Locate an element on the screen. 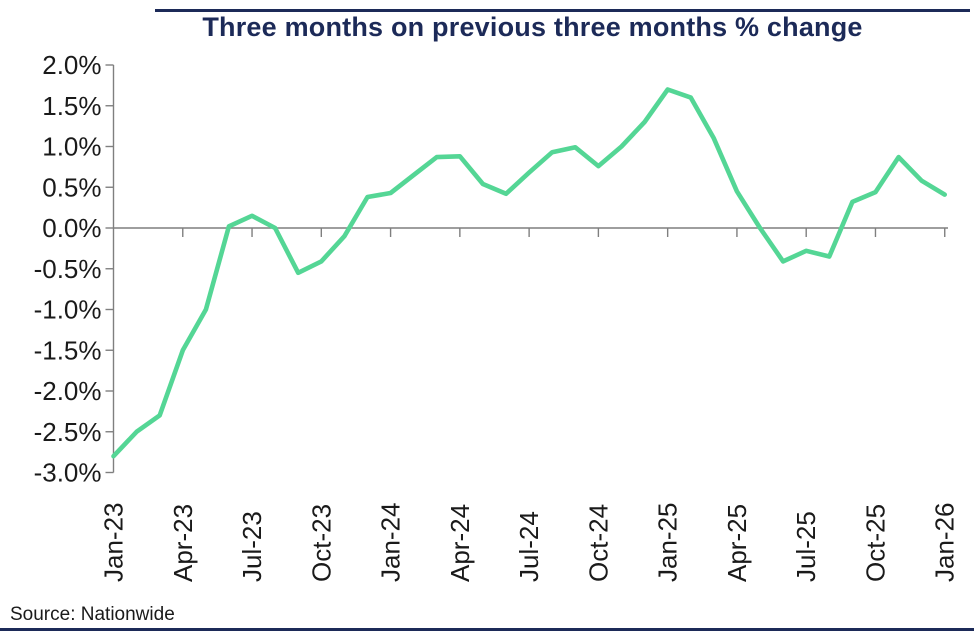  y-axis-label: -1.5% is located at coordinates (68, 350).